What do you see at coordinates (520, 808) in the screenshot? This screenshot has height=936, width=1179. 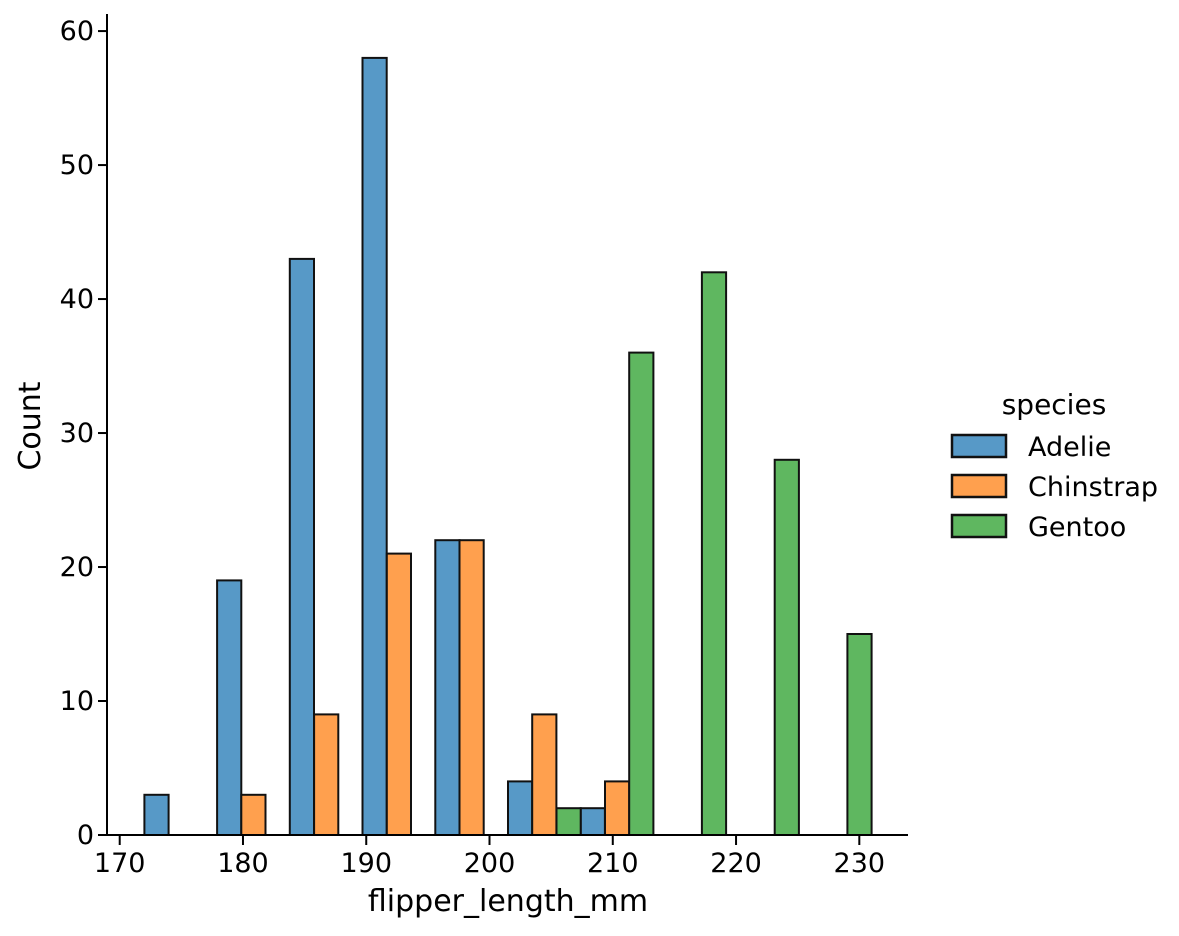 I see `bar-adelie-bin5` at bounding box center [520, 808].